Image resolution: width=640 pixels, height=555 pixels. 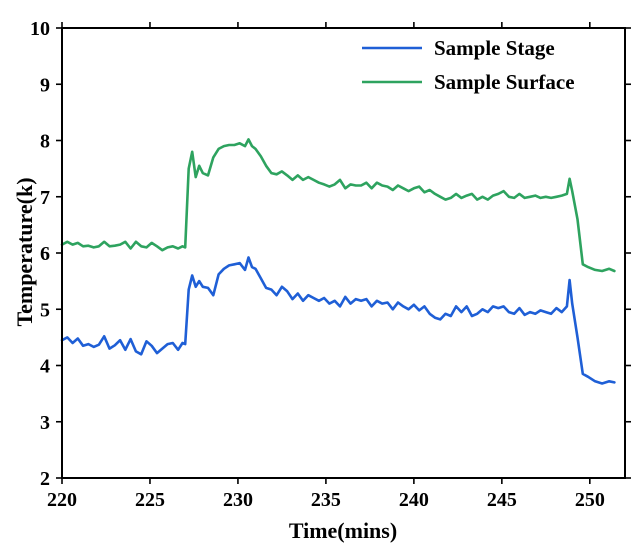 What do you see at coordinates (45, 254) in the screenshot?
I see `y-tick-label: 6` at bounding box center [45, 254].